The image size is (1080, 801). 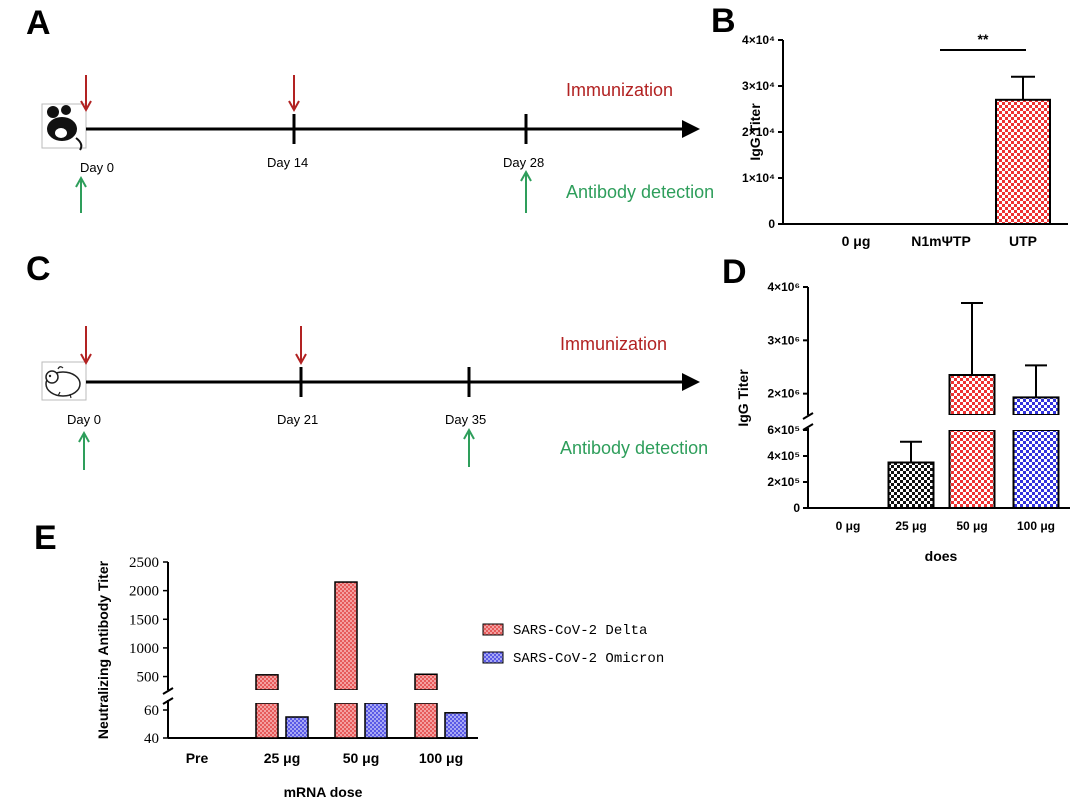 What do you see at coordinates (758, 132) in the screenshot?
I see `y-tick-label: 2×10⁴` at bounding box center [758, 132].